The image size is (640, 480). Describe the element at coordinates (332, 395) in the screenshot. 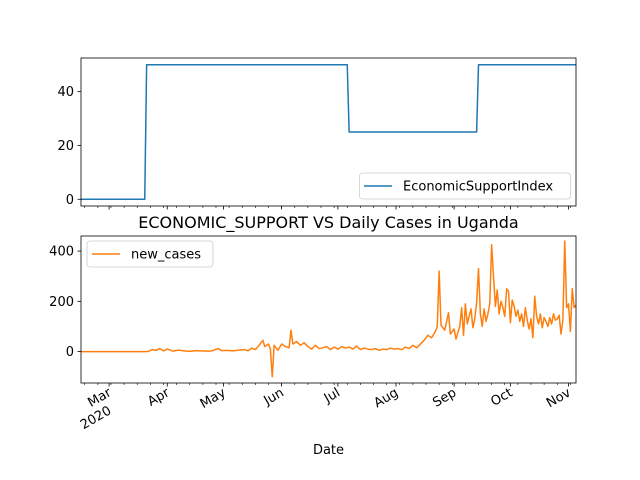

I see `x-tick-label: Jul` at that location.